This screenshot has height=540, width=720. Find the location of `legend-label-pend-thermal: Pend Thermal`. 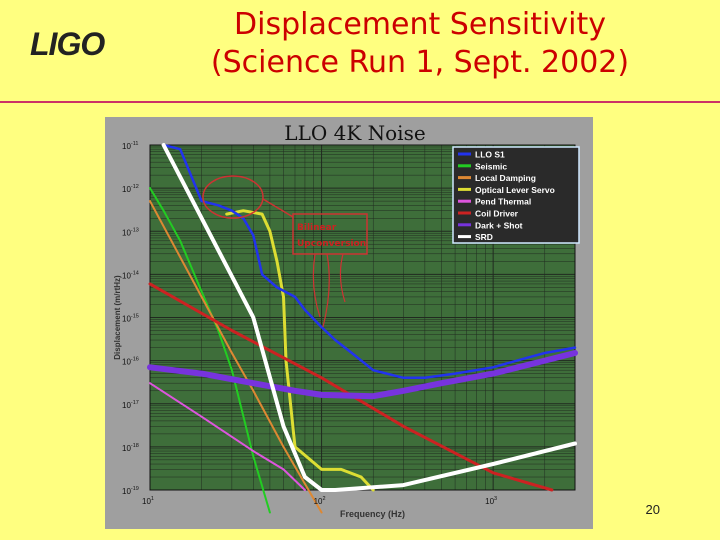

legend-label-pend-thermal: Pend Thermal is located at coordinates (503, 202).